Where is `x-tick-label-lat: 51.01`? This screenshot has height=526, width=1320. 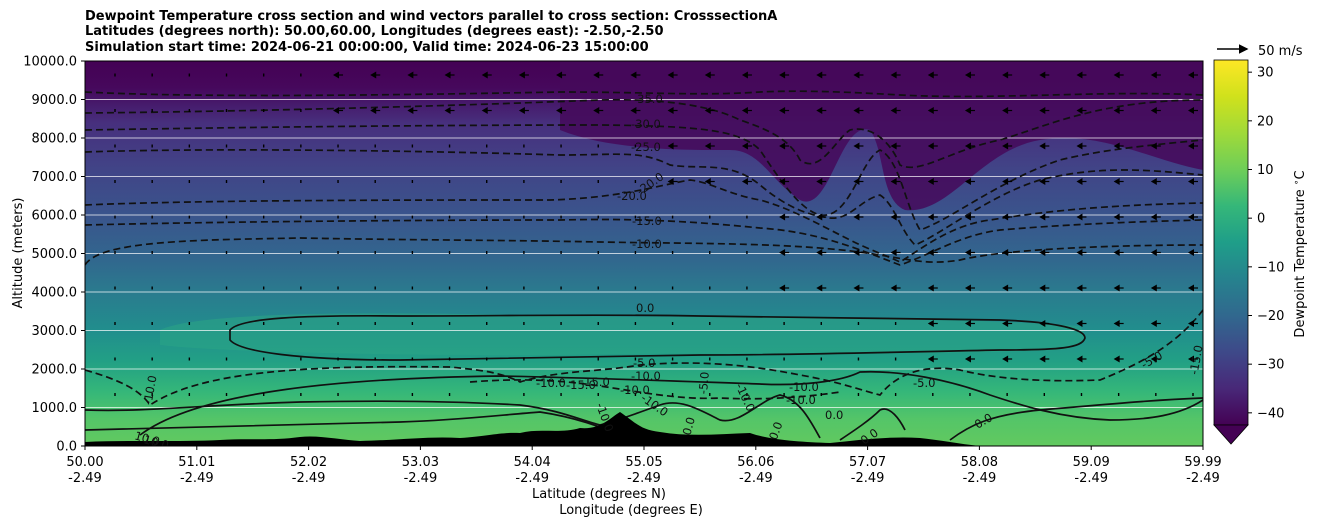
x-tick-label-lat: 51.01 is located at coordinates (196, 462).